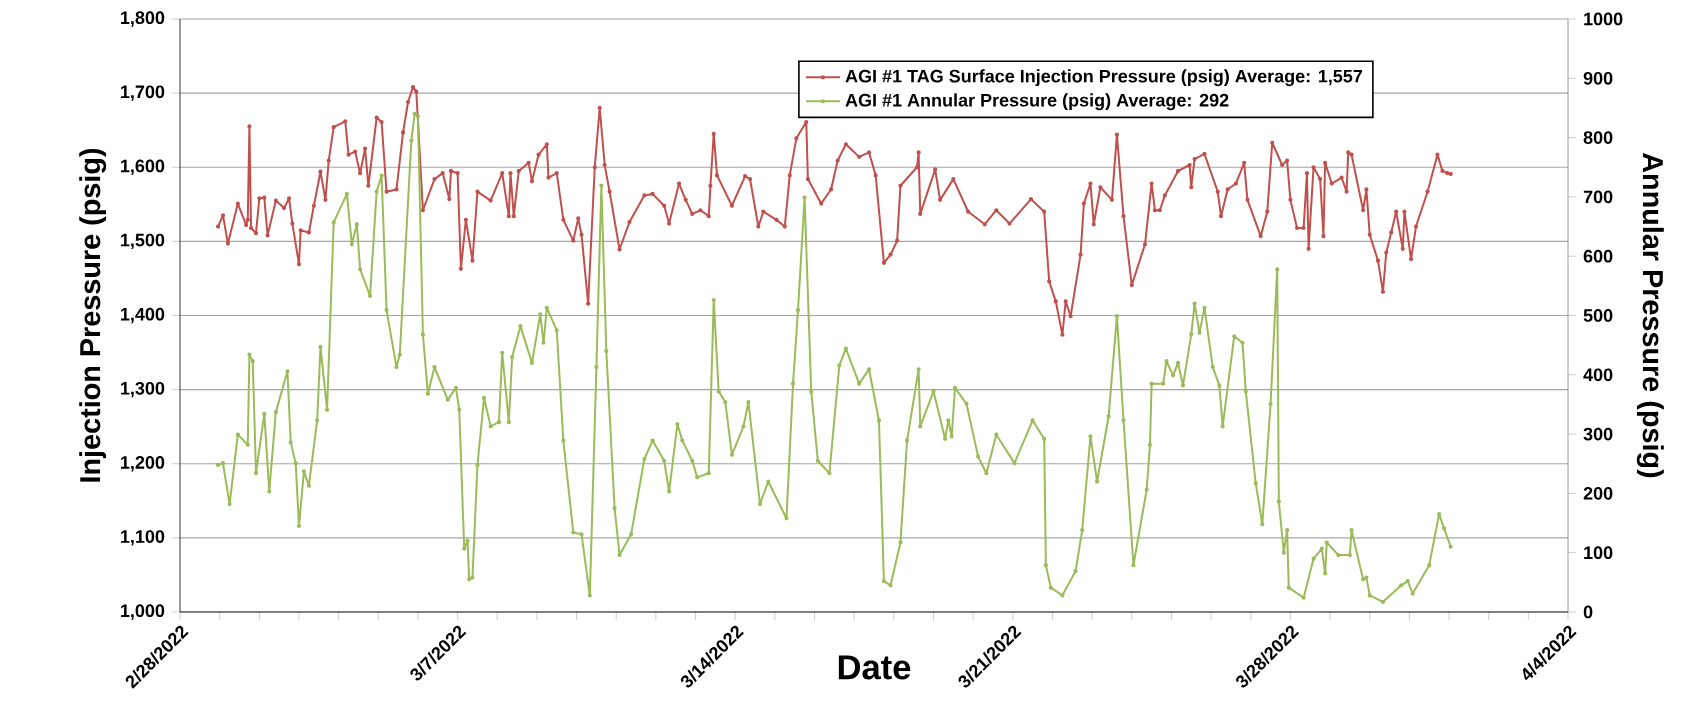 This screenshot has height=710, width=1707. Describe the element at coordinates (143, 389) in the screenshot. I see `y-tick-label: 1,300` at that location.